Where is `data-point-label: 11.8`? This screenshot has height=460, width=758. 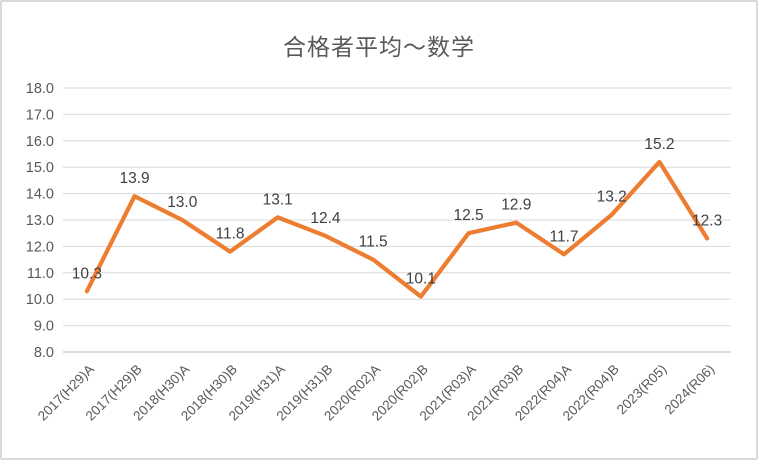
data-point-label: 11.8 is located at coordinates (229, 234).